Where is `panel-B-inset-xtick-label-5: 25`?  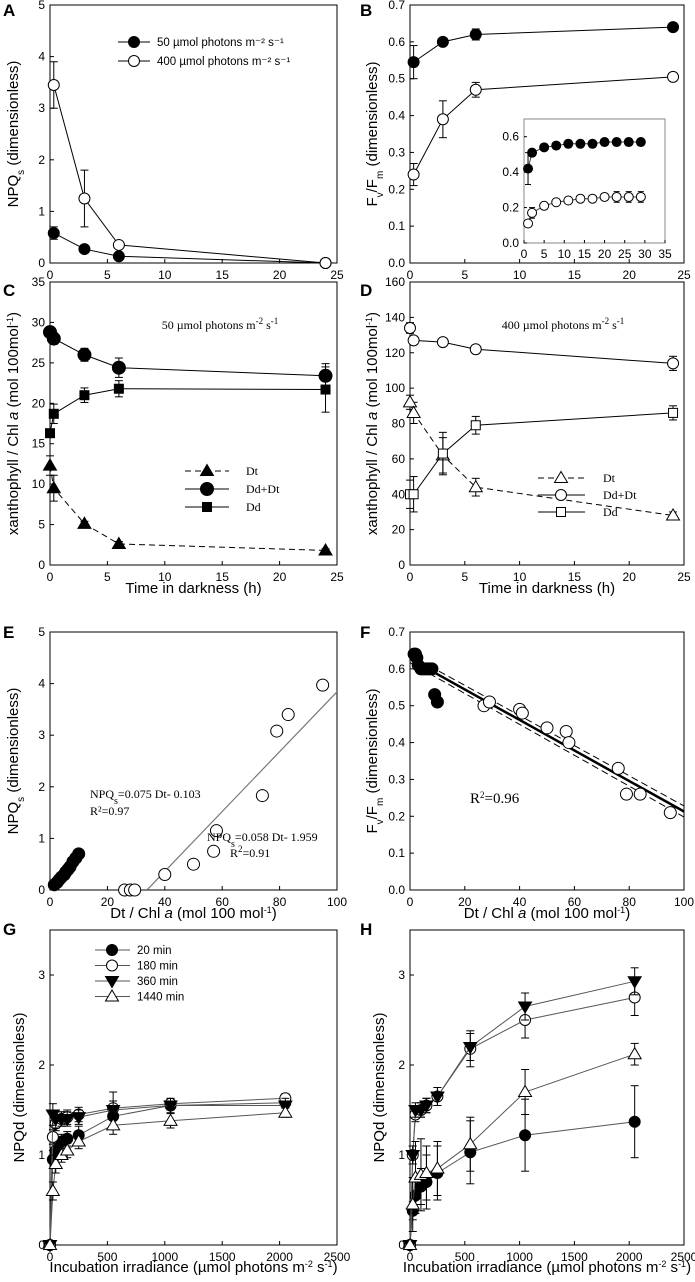 panel-B-inset-xtick-label-5: 25 is located at coordinates (625, 254).